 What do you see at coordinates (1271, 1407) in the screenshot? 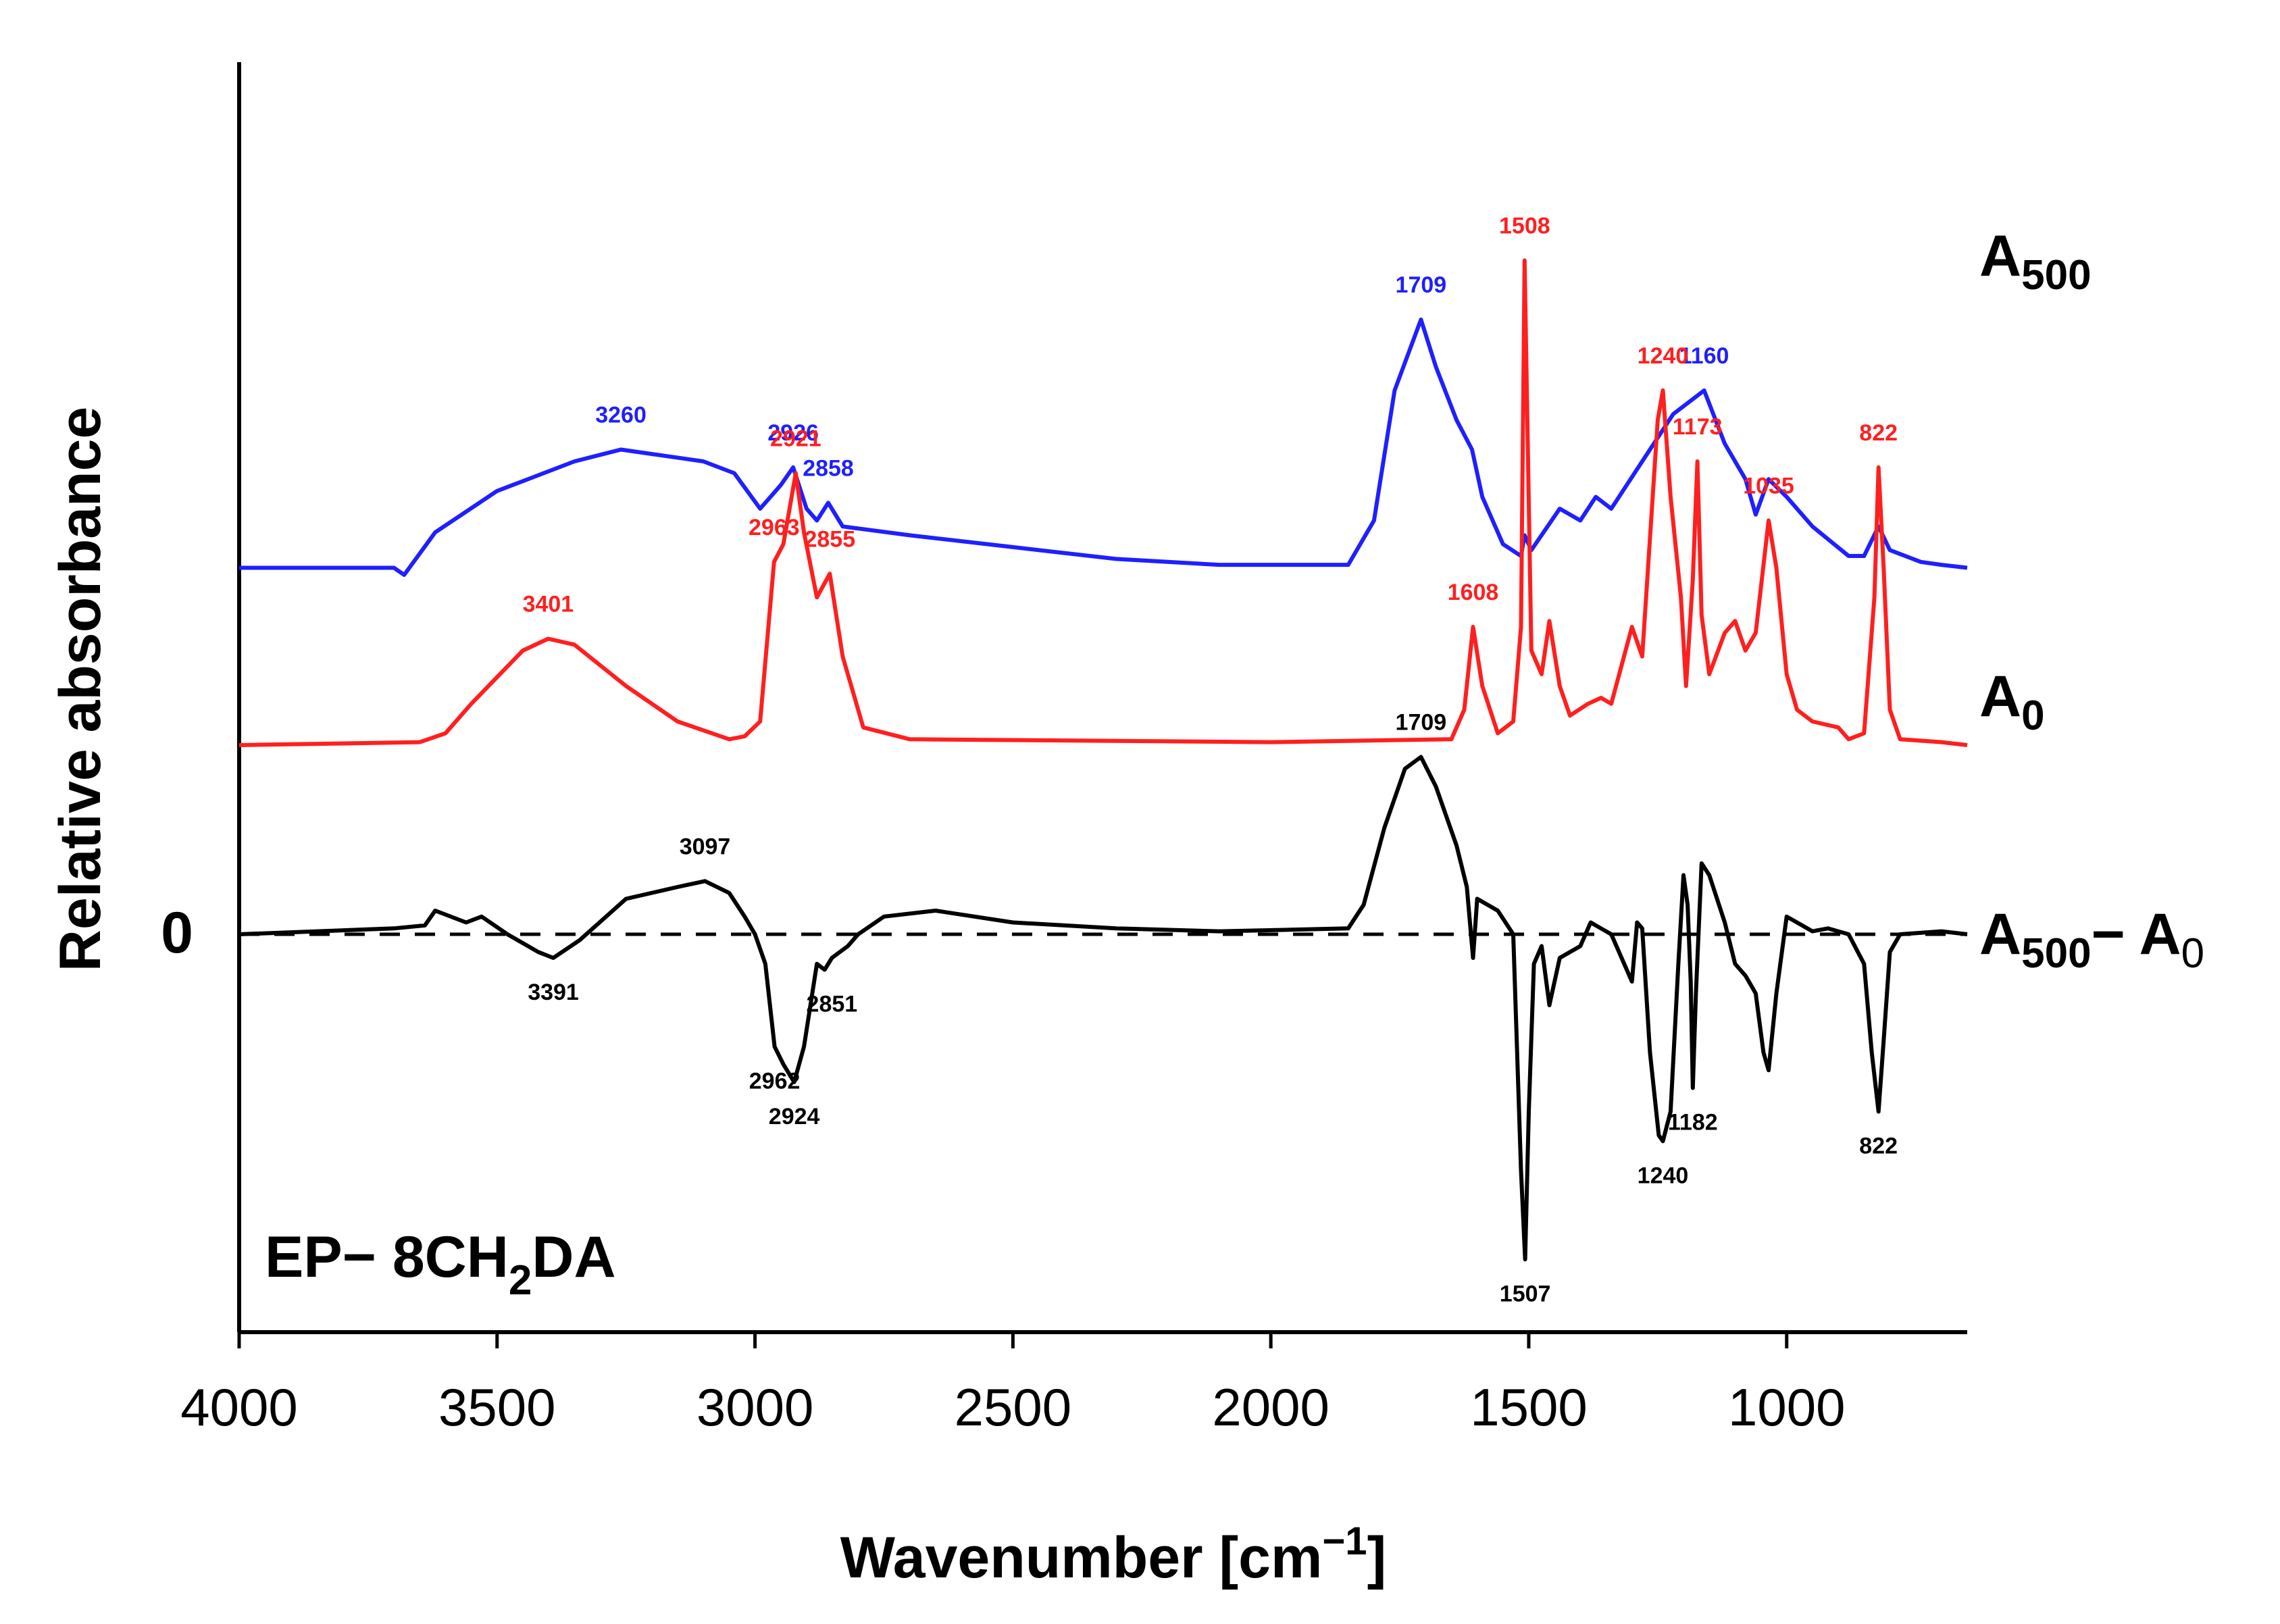
I see `x-tick-label: 2000` at bounding box center [1271, 1407].